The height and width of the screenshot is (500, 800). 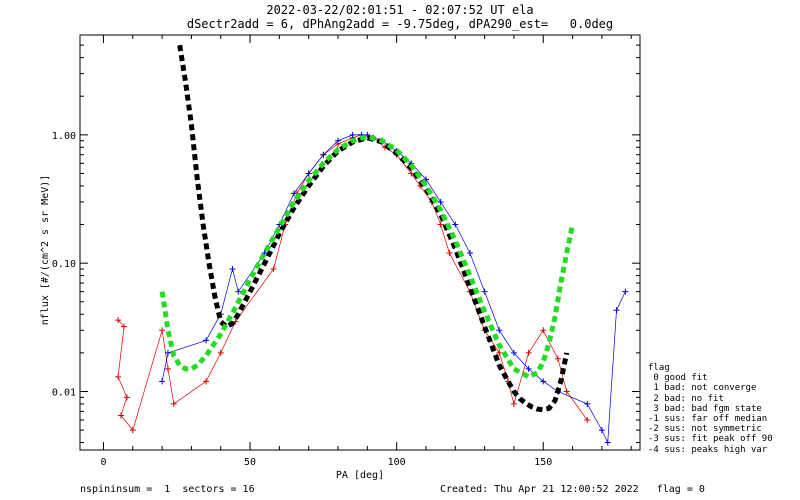 What do you see at coordinates (708, 449) in the screenshot?
I see `legend-item: -4 sus: peaks high var` at bounding box center [708, 449].